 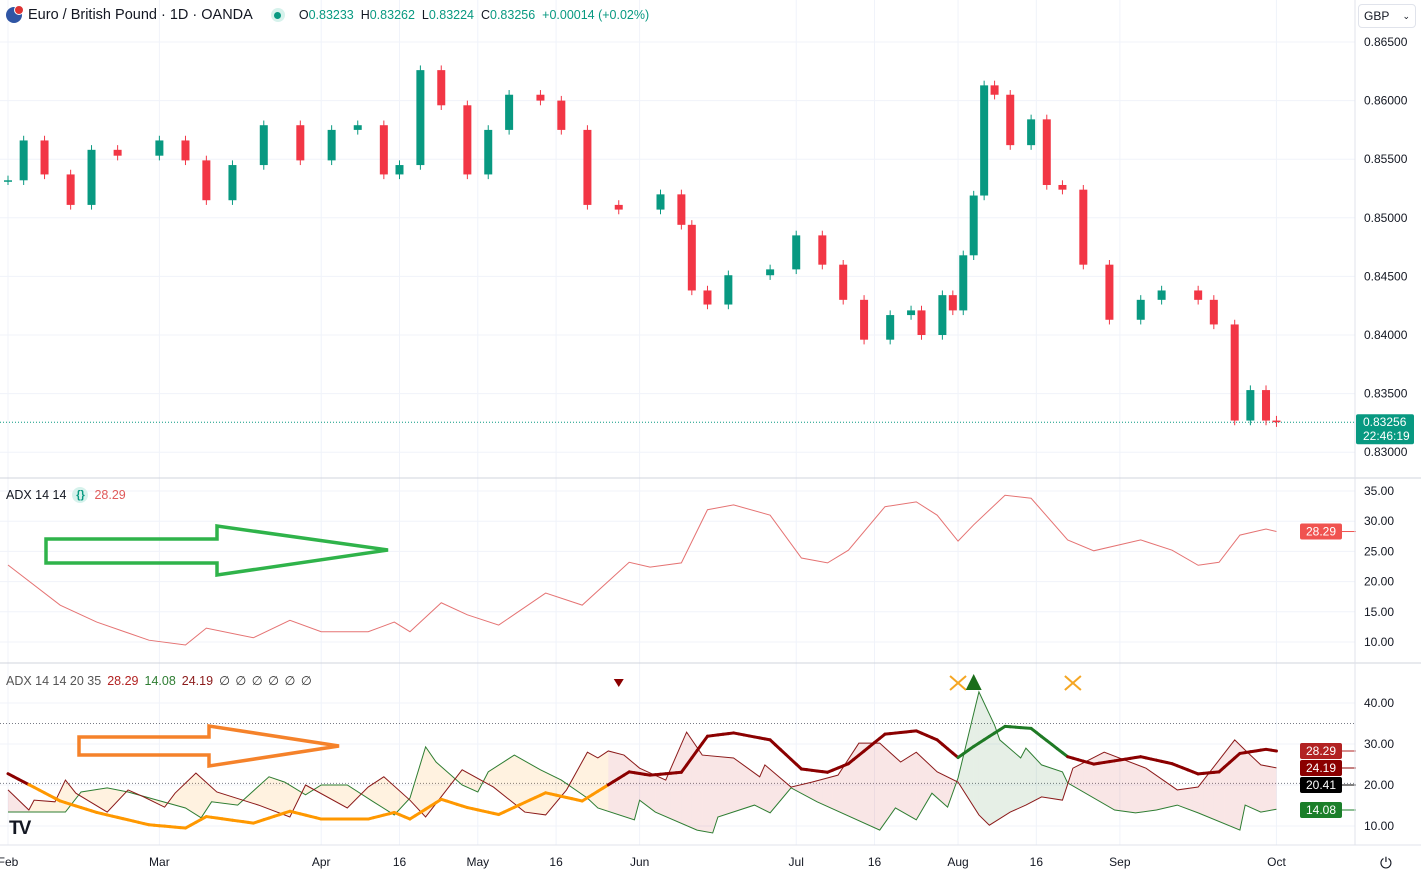 I want to click on adx-tick-label: 35.00, so click(x=1379, y=491).